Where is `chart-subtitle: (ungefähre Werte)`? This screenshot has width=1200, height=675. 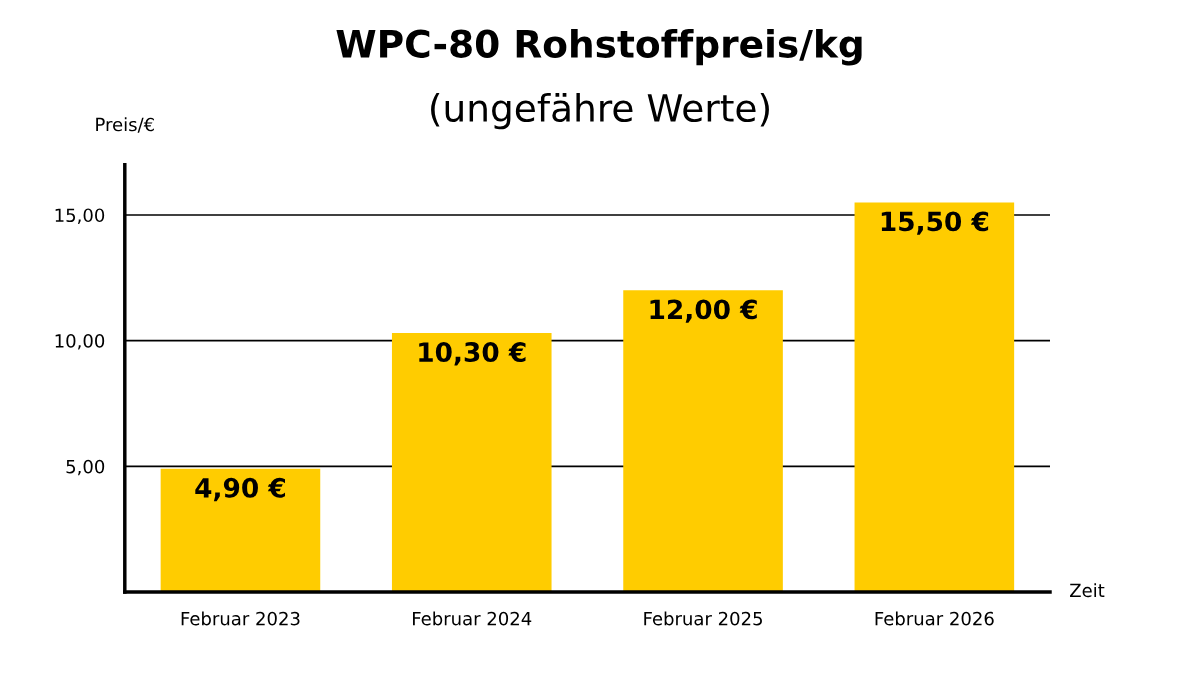 chart-subtitle: (ungefähre Werte) is located at coordinates (600, 111).